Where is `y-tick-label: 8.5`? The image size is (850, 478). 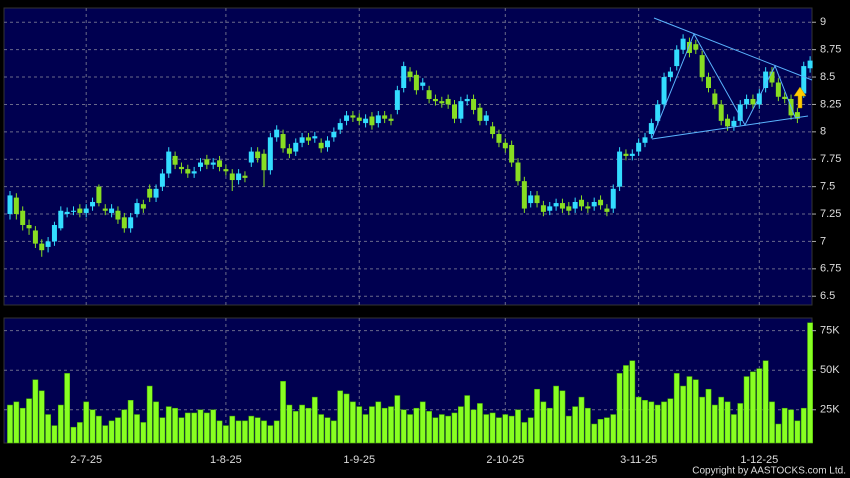 y-tick-label: 8.5 is located at coordinates (827, 77).